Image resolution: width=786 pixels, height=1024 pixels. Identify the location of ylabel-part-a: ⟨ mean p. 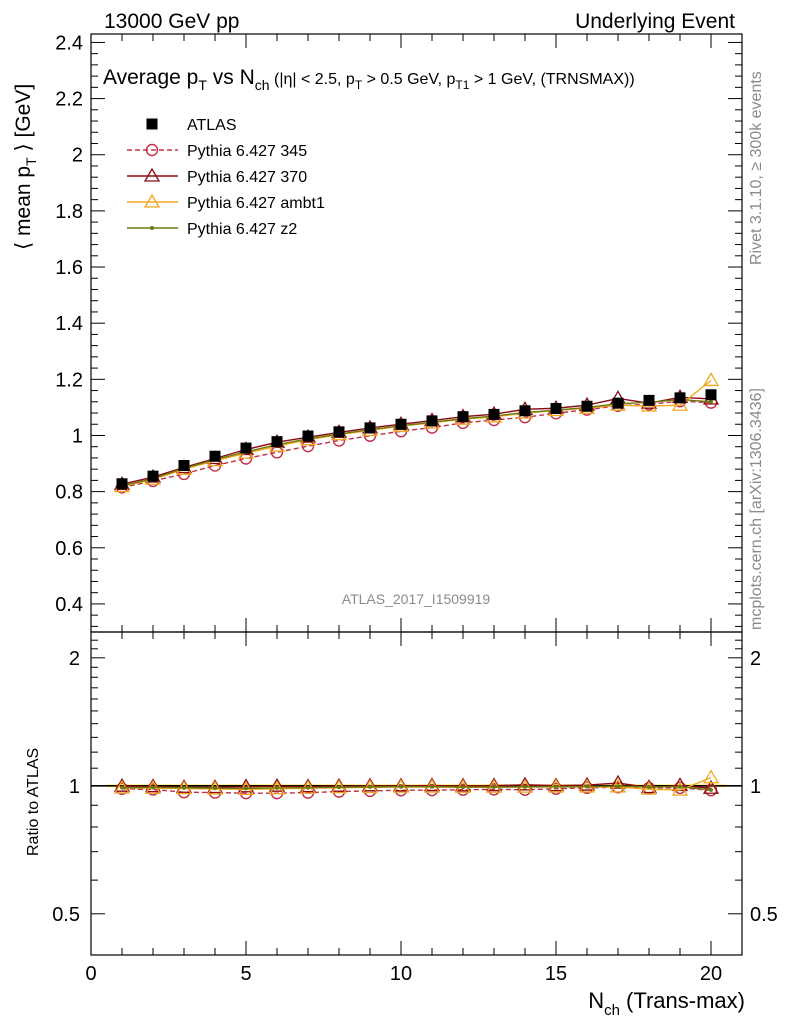
(23, 208).